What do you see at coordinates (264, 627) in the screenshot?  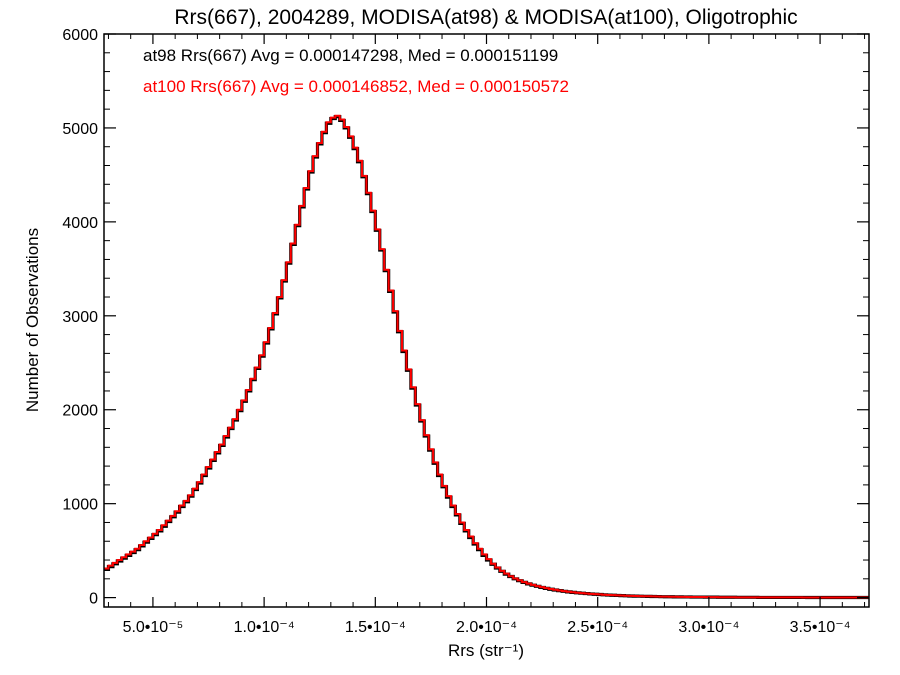 I see `x-tick-label: 1.0•10⁻⁴` at bounding box center [264, 627].